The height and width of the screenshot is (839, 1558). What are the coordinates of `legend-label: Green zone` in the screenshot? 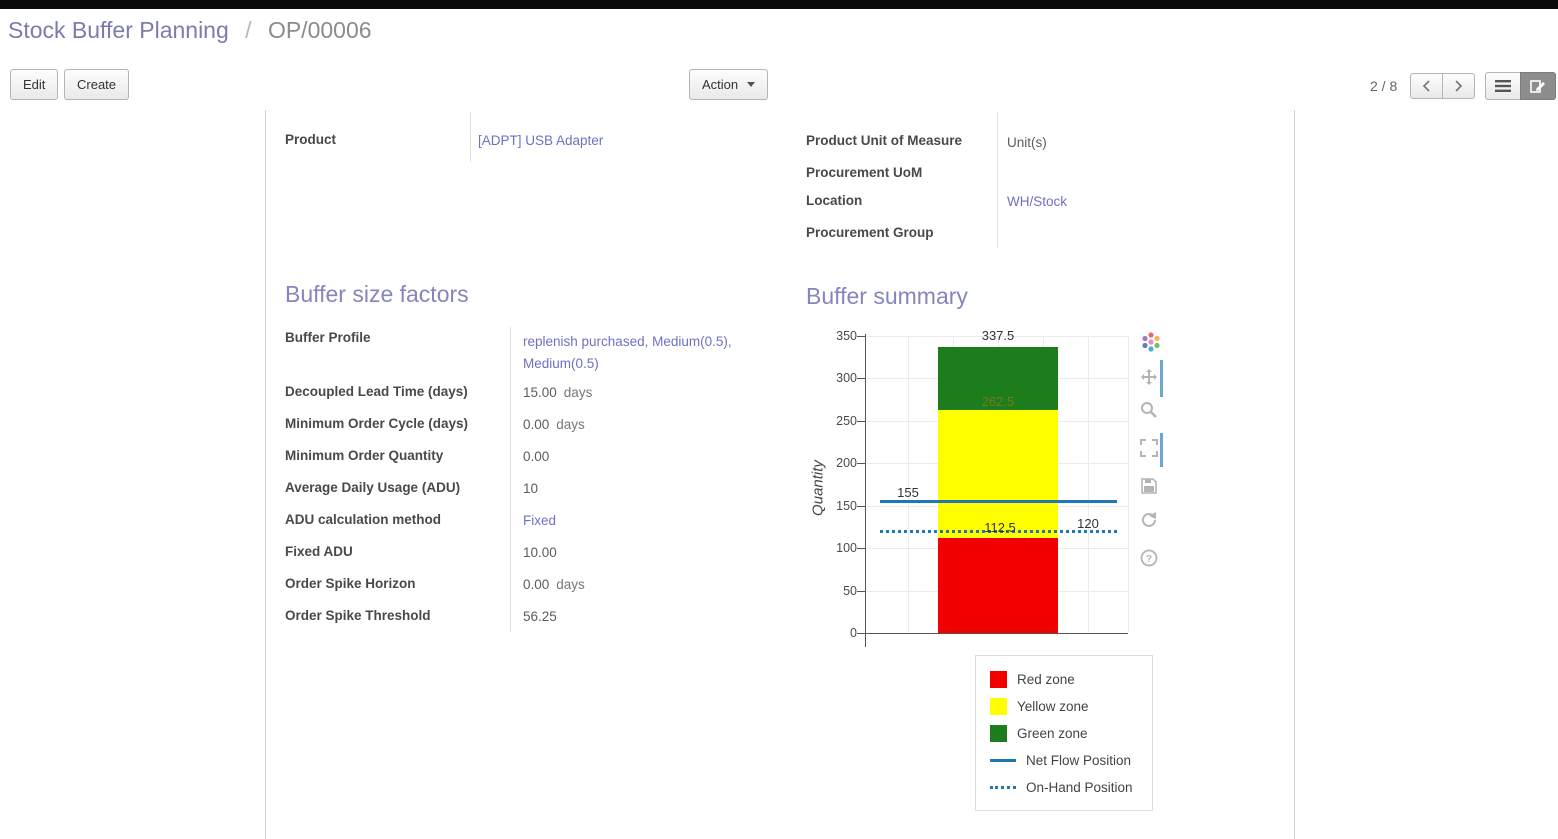 It's located at (1052, 733).